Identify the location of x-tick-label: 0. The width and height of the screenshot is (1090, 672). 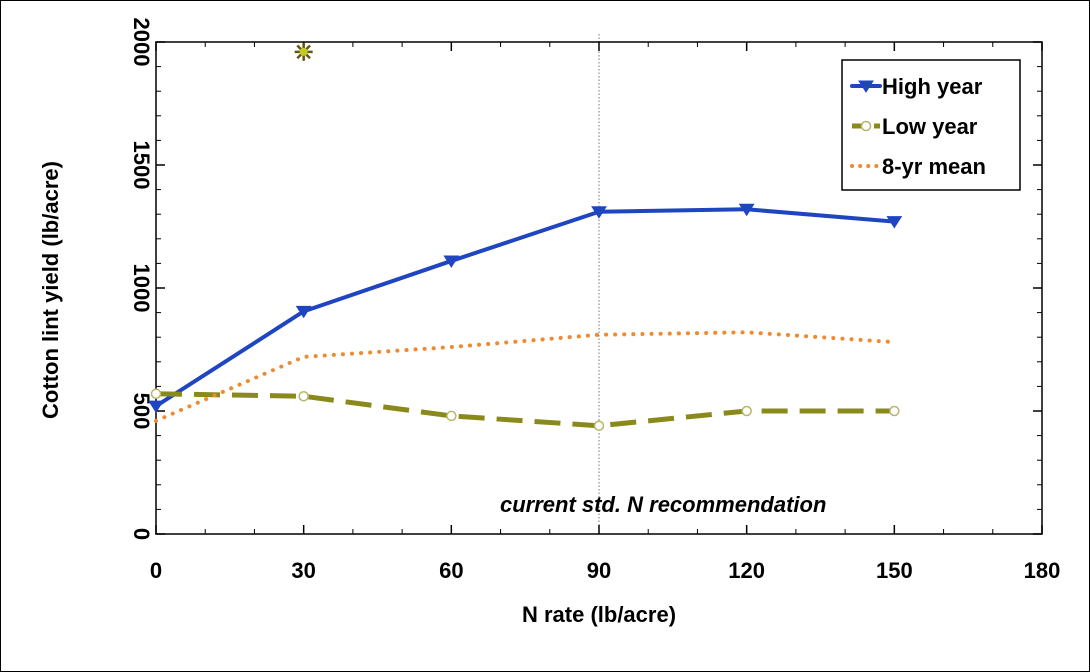
(156, 570).